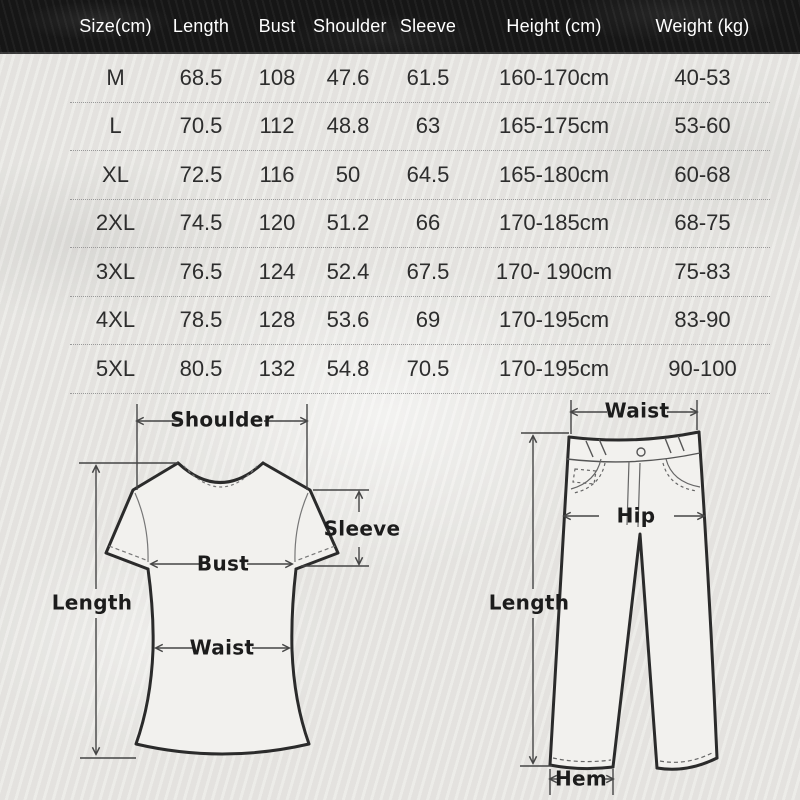 The image size is (800, 800). I want to click on table-row-4xl: 4XL 78.5 128 53.6 69 170-195cm 83-90, so click(420, 321).